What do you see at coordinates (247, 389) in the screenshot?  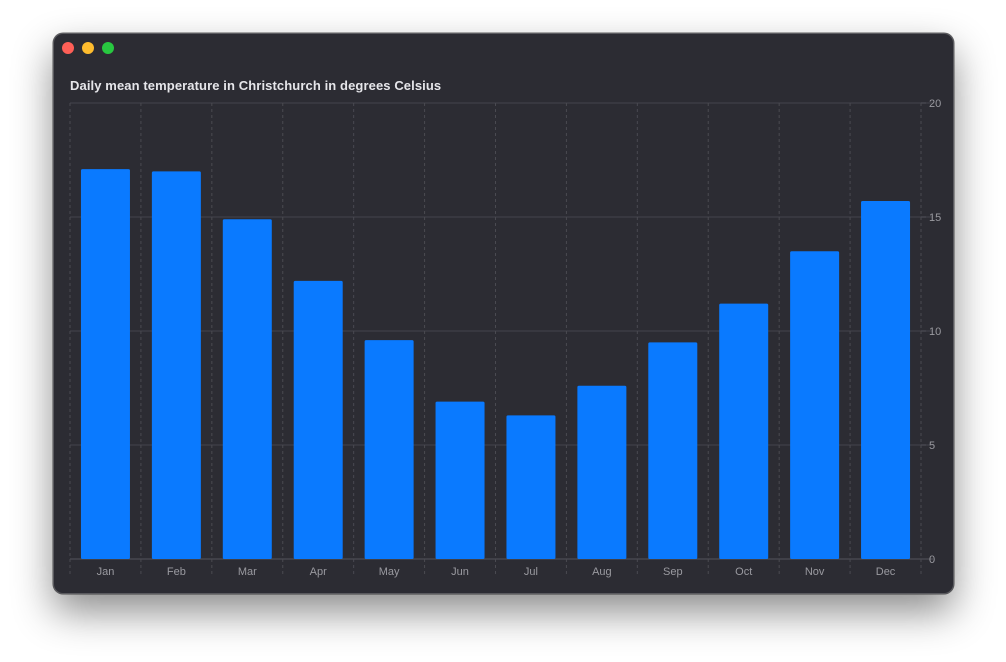 I see `bar-mar` at bounding box center [247, 389].